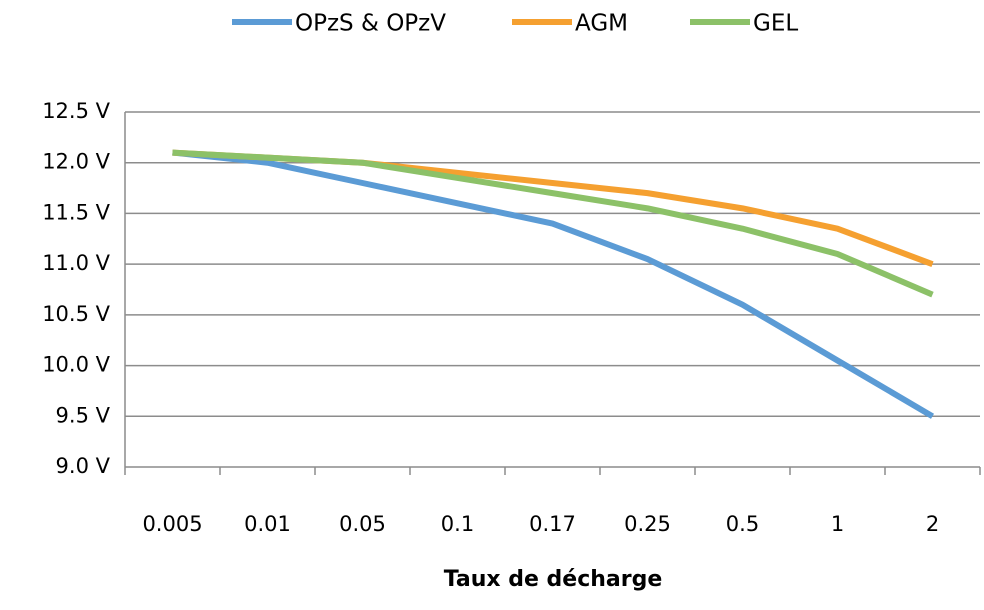 This screenshot has height=610, width=984. Describe the element at coordinates (76, 111) in the screenshot. I see `y-tick-label: 12.5 V` at that location.